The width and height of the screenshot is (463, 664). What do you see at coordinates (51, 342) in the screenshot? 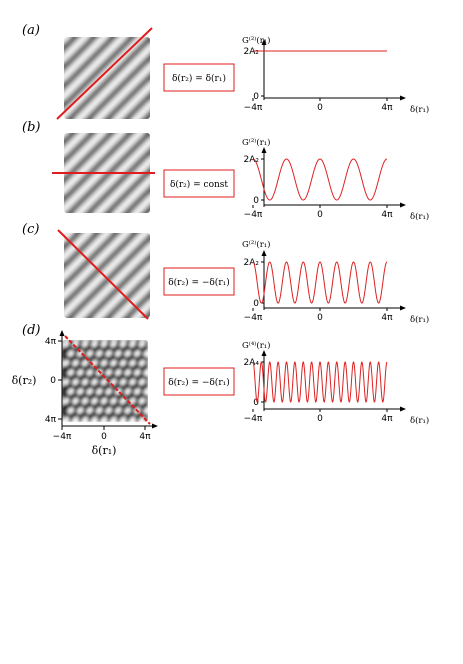
I see `image-ytick: 4π` at bounding box center [51, 342].